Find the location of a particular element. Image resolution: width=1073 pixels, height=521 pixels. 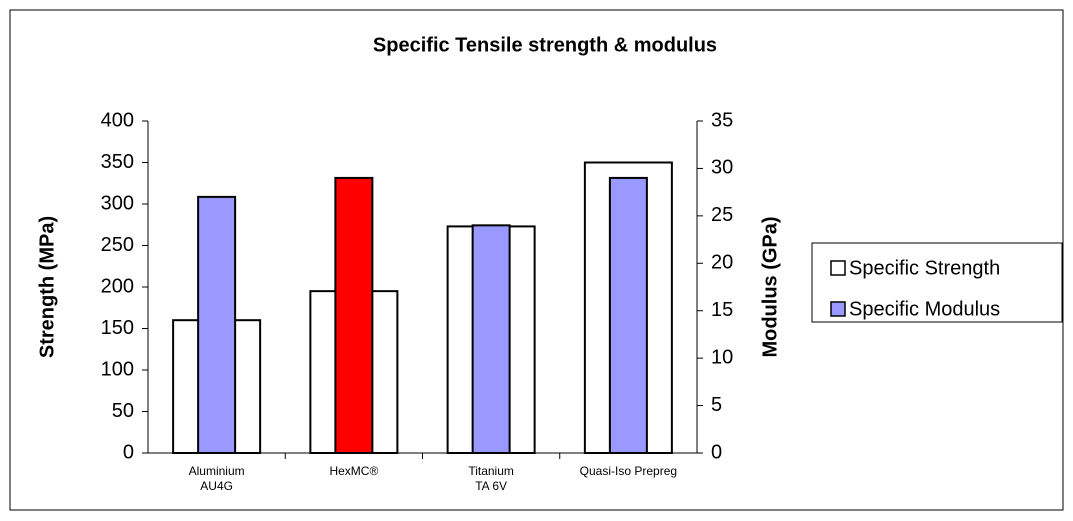

y2-tick-label: 15 is located at coordinates (722, 310).